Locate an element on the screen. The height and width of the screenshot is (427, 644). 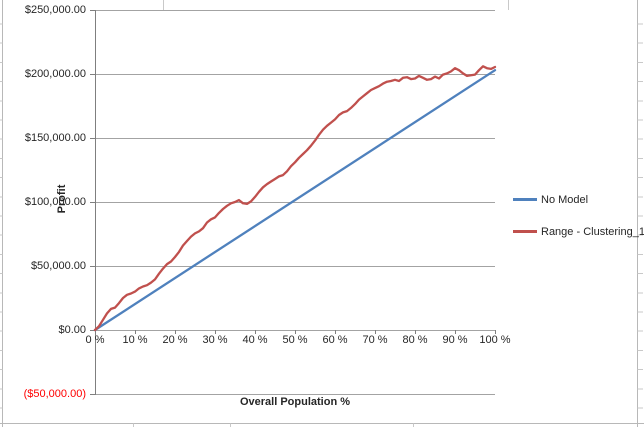
y-axis-tick-label: ($50,000.00) is located at coordinates (54, 394).